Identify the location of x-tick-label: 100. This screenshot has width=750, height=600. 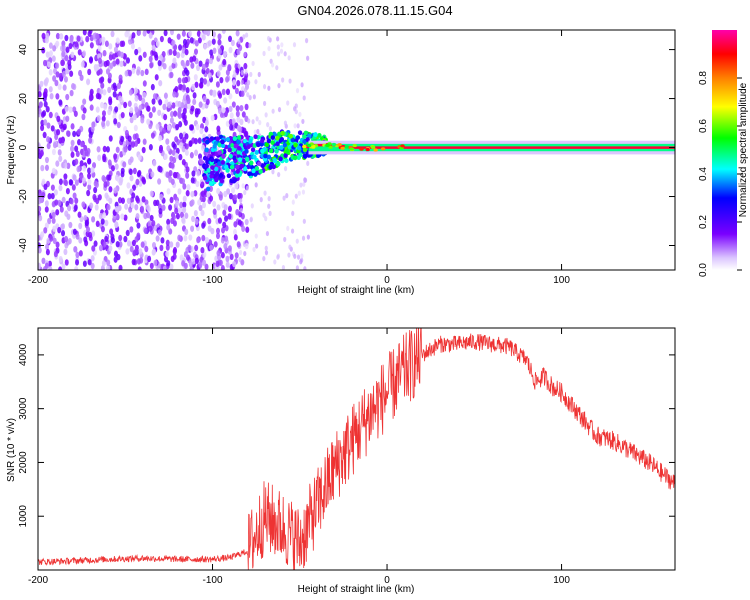
(561, 280).